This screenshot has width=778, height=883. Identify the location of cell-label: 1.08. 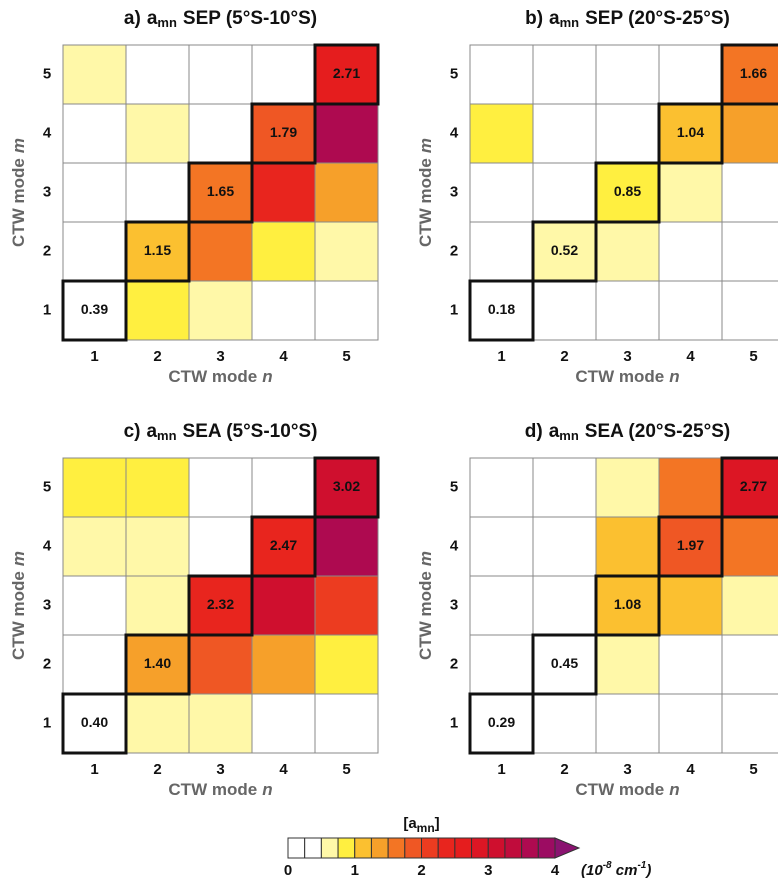
(627, 604).